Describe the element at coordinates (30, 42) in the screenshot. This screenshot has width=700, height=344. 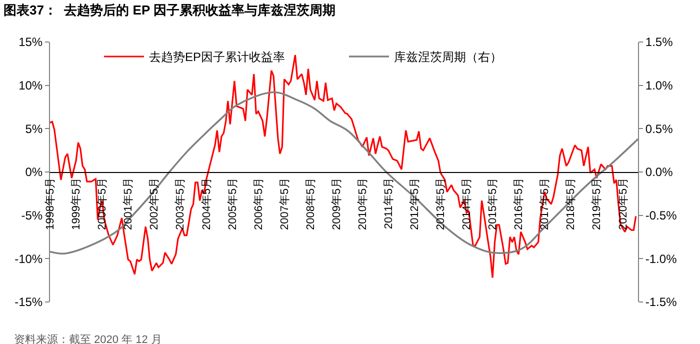
I see `y-tick-label: 15%` at that location.